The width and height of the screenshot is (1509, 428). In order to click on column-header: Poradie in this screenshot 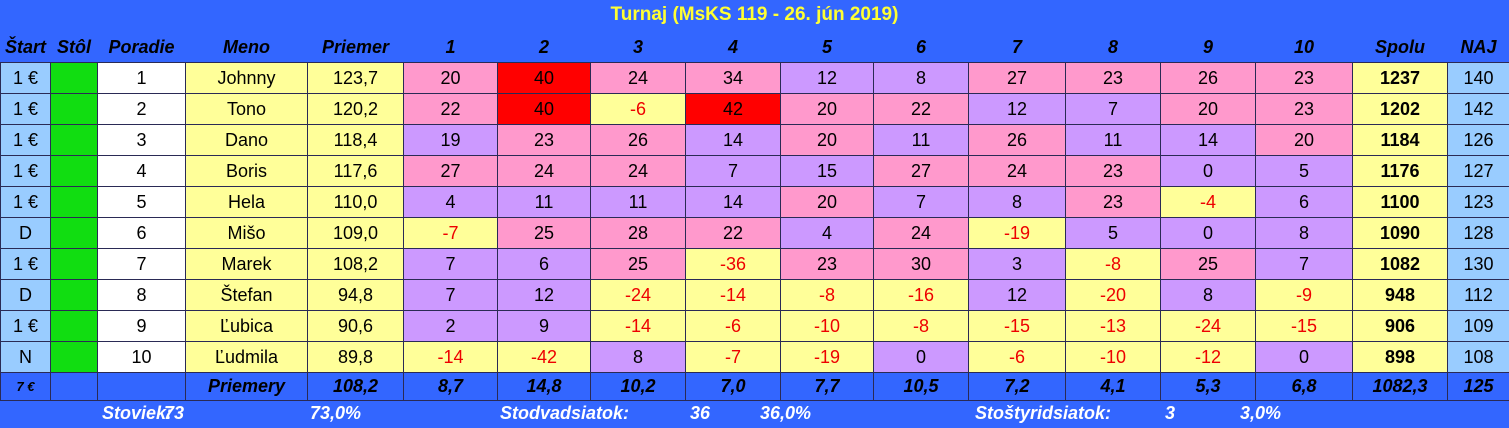, I will do `click(141, 47)`.